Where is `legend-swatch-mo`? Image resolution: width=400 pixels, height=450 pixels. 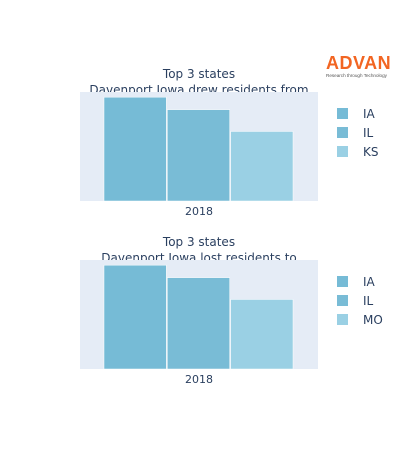 legend-swatch-mo is located at coordinates (342, 319).